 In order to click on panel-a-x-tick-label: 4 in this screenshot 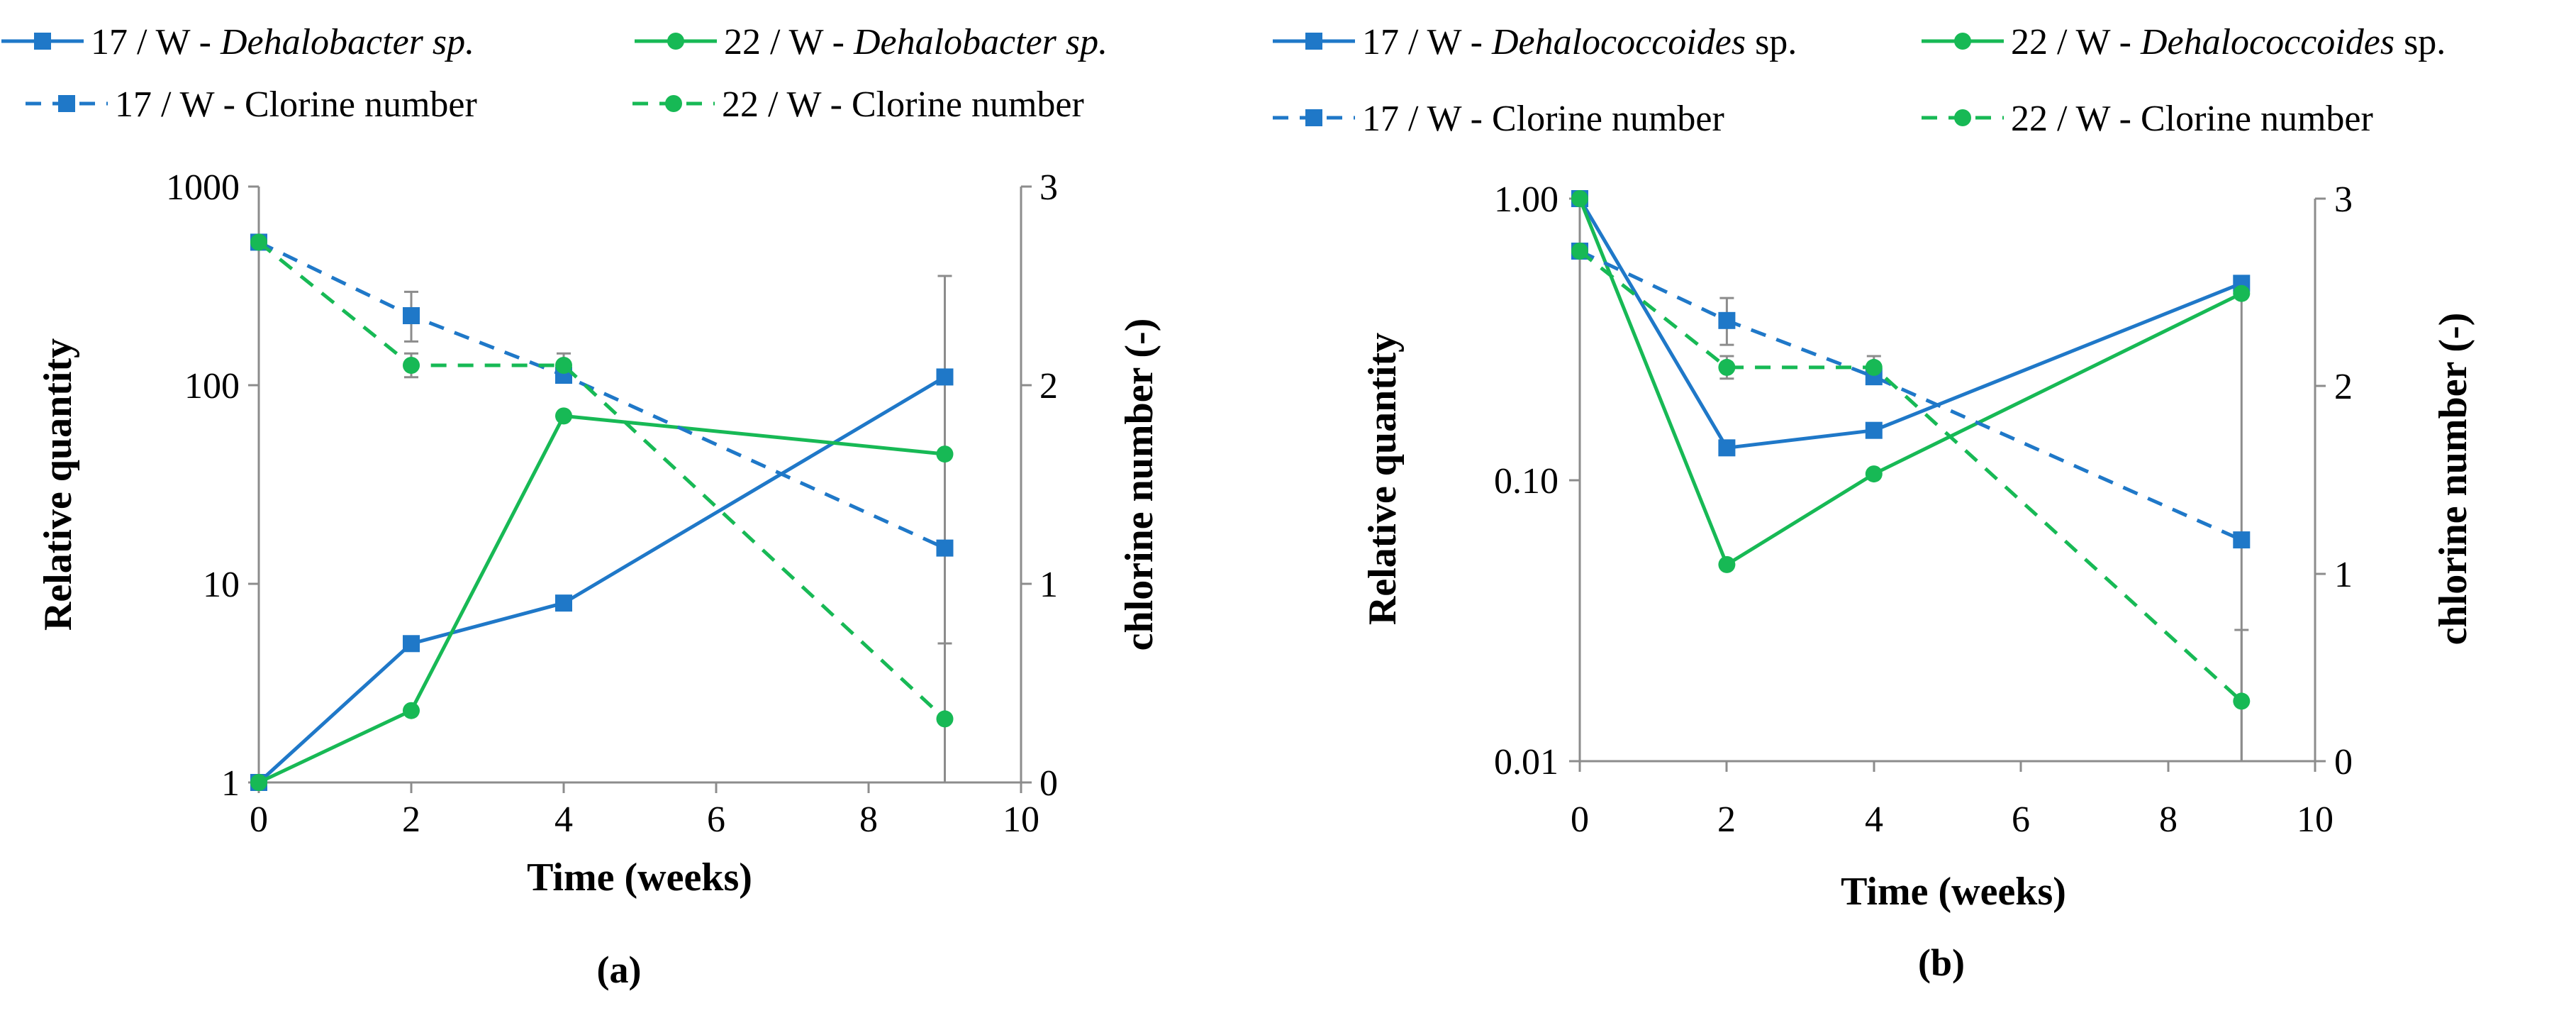, I will do `click(563, 820)`.